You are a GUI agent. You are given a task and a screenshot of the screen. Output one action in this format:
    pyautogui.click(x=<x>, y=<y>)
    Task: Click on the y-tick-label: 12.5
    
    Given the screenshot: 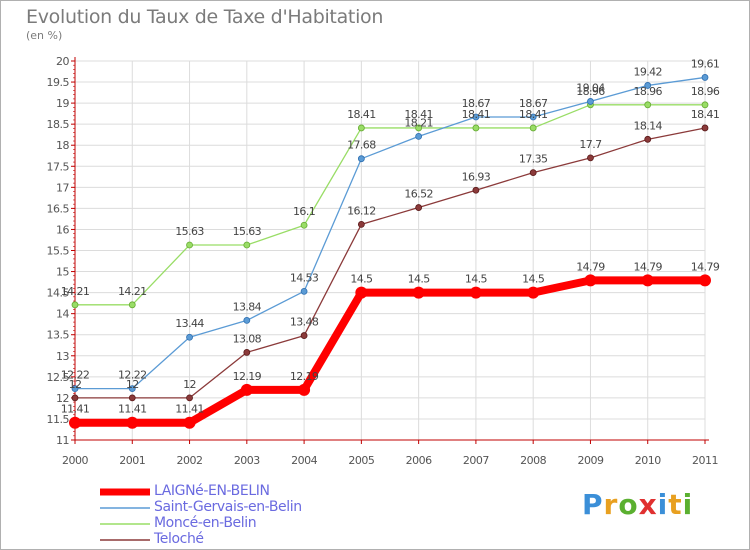 What is the action you would take?
    pyautogui.click(x=58, y=377)
    